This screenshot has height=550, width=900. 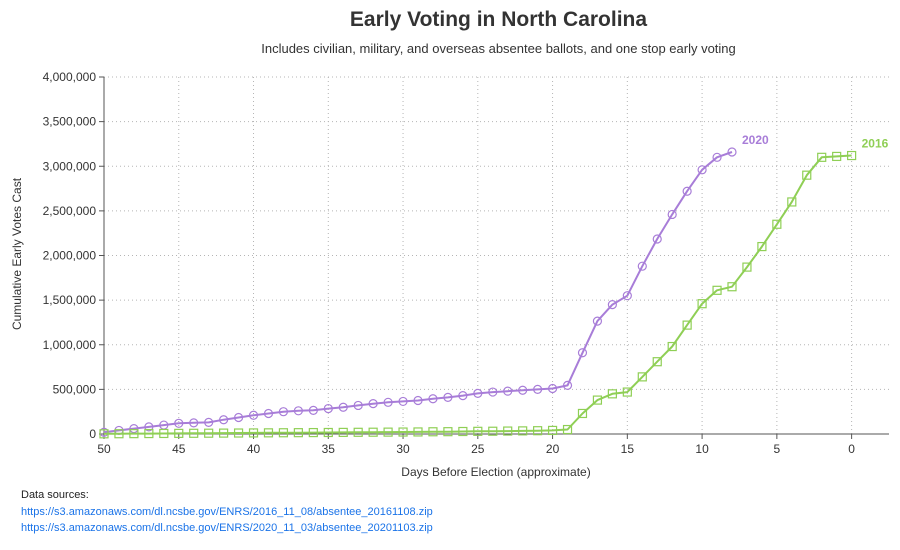 What do you see at coordinates (179, 449) in the screenshot?
I see `x-tick-label: 45` at bounding box center [179, 449].